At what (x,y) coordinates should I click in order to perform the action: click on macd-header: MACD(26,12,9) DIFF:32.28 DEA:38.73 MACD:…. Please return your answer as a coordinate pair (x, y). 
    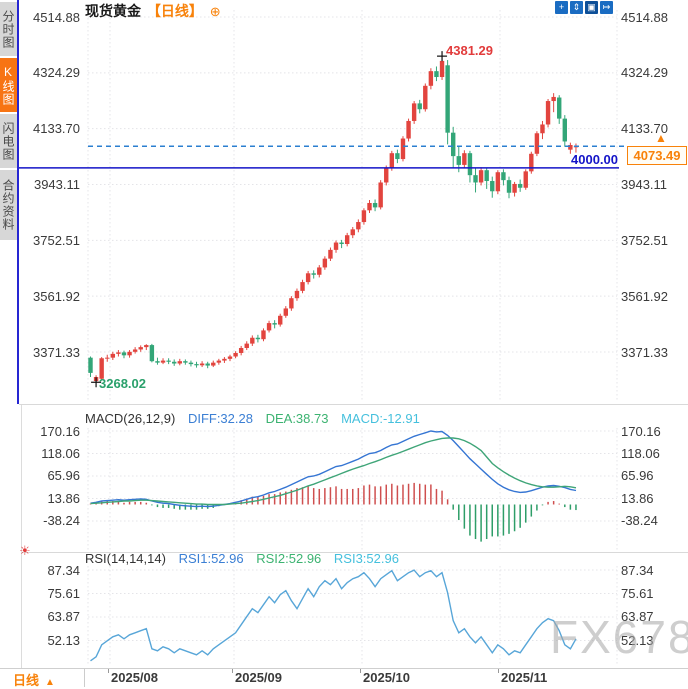
    Looking at the image, I should click on (252, 418).